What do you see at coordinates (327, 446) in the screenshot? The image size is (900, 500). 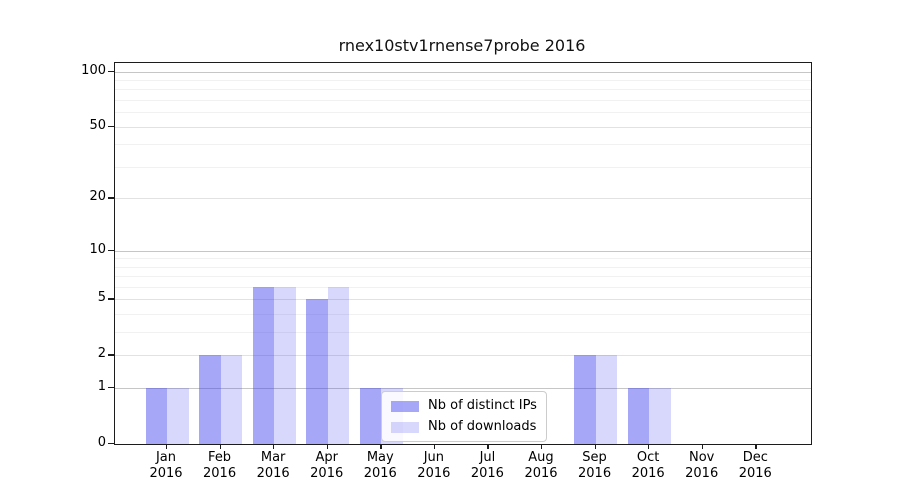 I see `x-tick-mark-apr` at bounding box center [327, 446].